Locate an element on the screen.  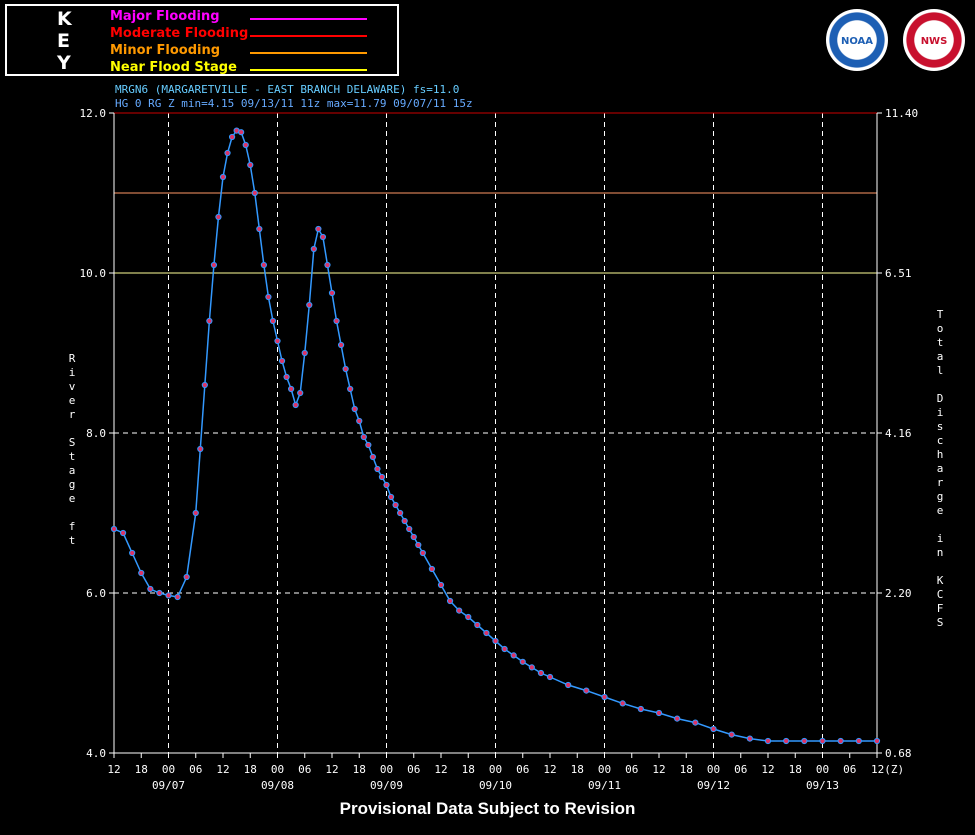
x-date-label: 09/12 is located at coordinates (713, 785).